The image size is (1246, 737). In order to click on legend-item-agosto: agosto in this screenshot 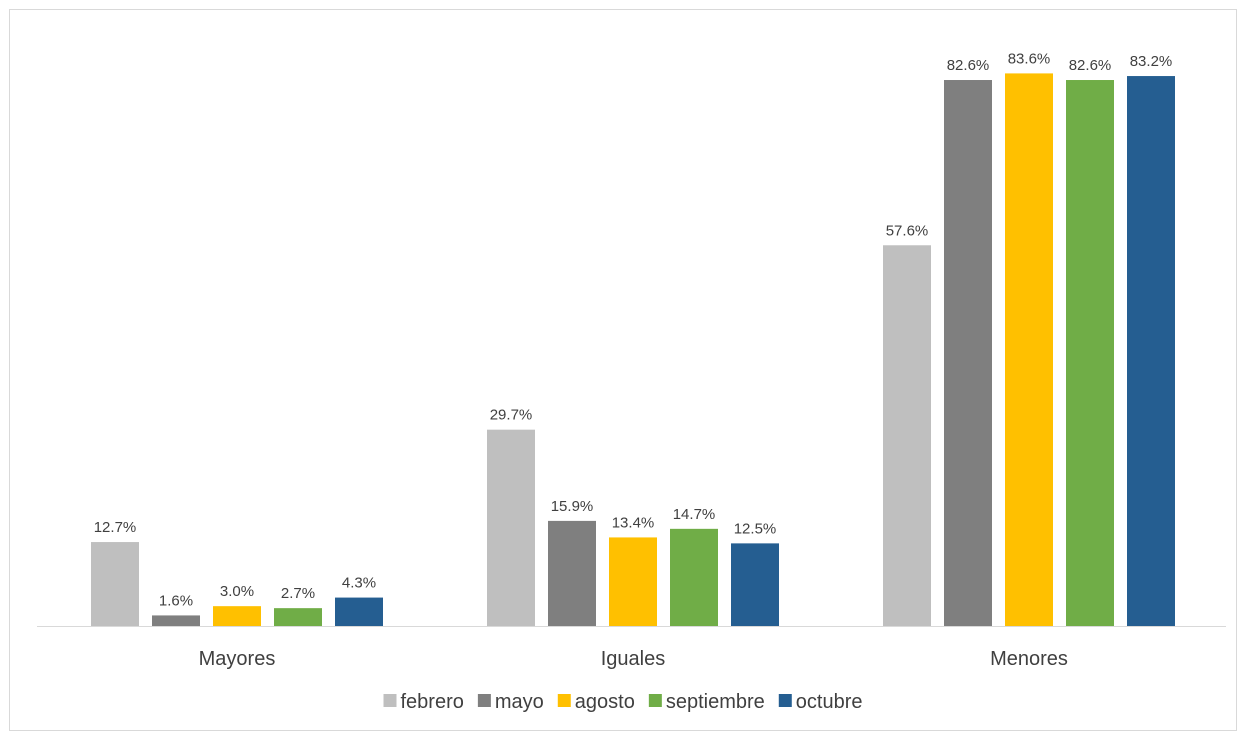, I will do `click(596, 702)`.